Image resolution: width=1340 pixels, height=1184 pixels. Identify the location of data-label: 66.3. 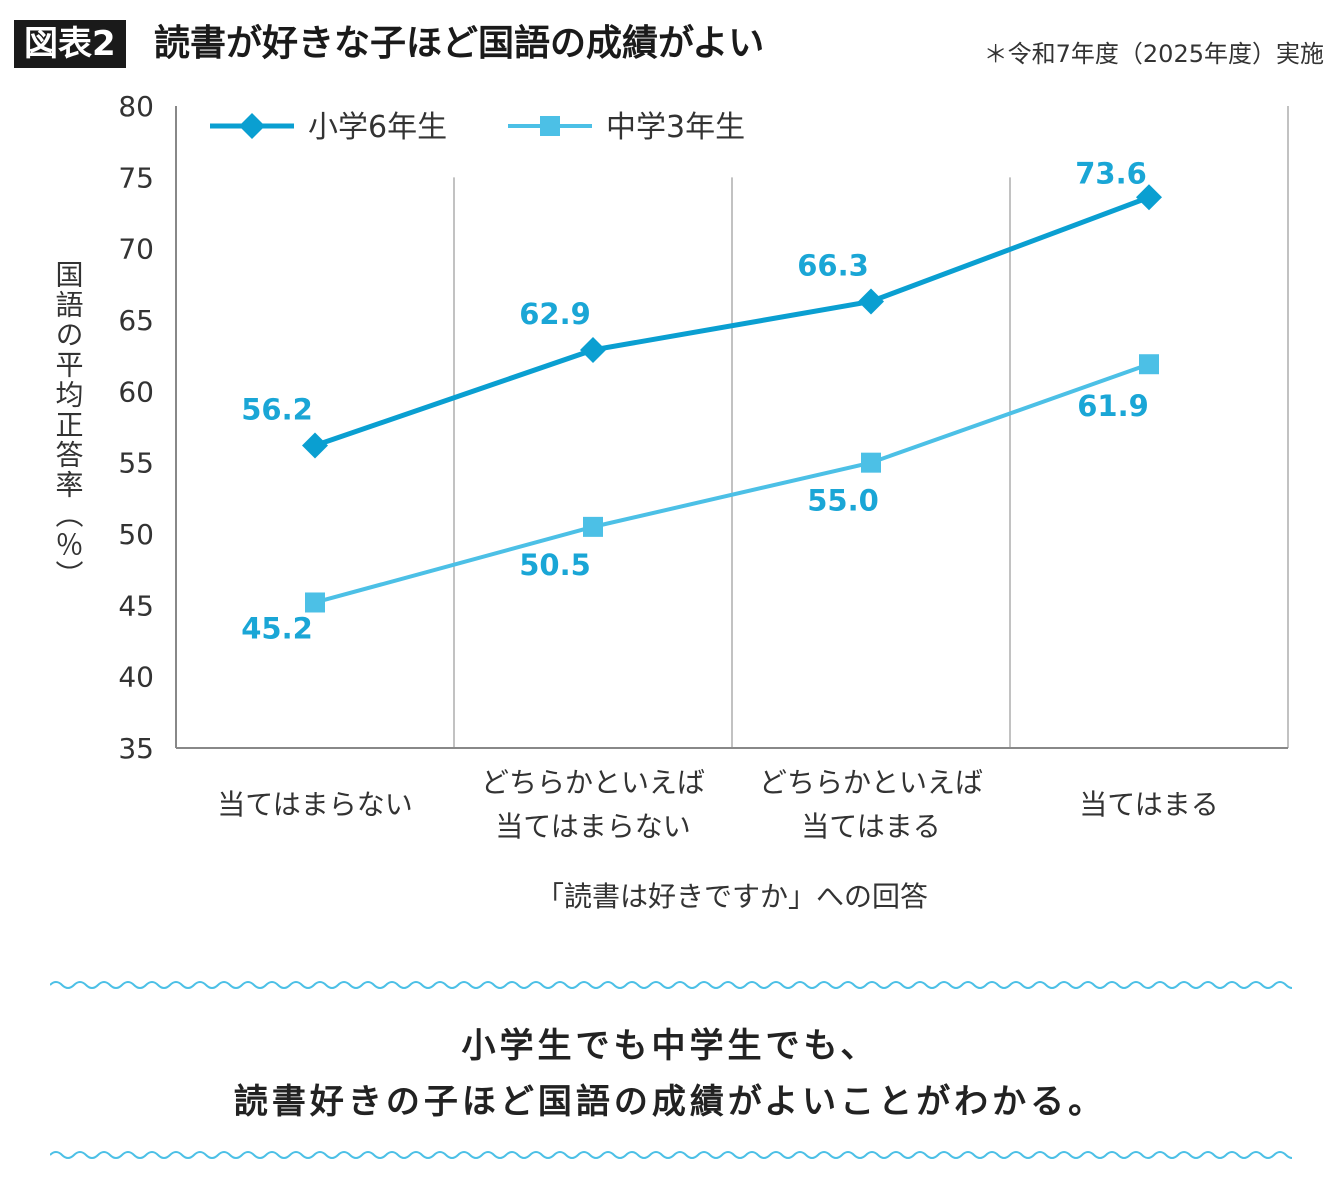
(833, 265).